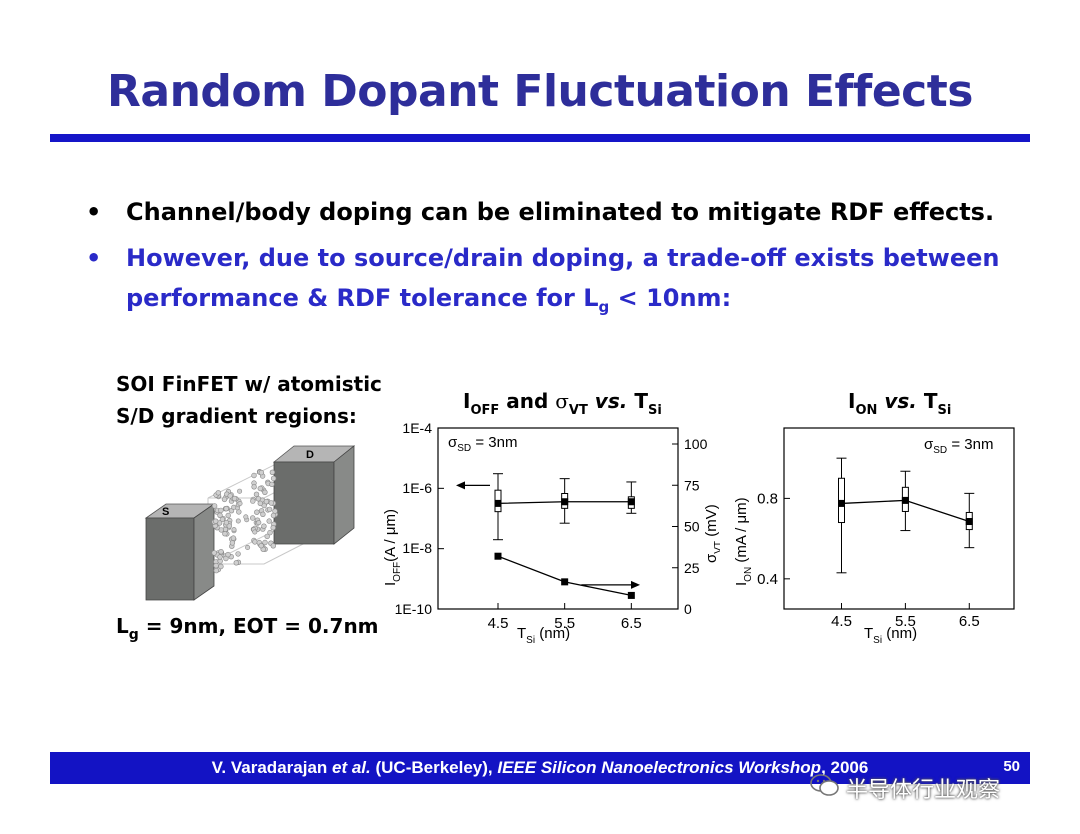 Image resolution: width=1080 pixels, height=834 pixels. Describe the element at coordinates (269, 767) in the screenshot. I see `citation-author: V. Varadarajan` at that location.